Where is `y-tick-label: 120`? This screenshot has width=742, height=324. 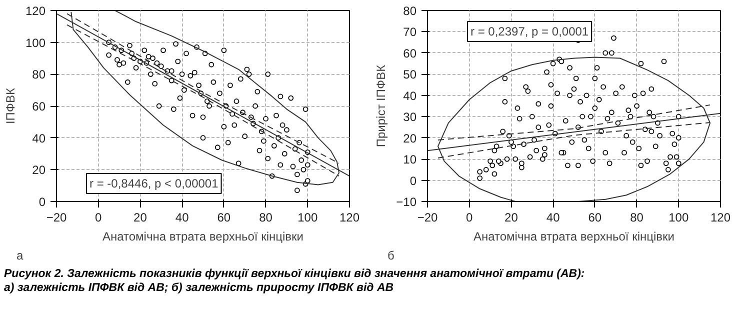
y-tick-label: 120 is located at coordinates (35, 11).